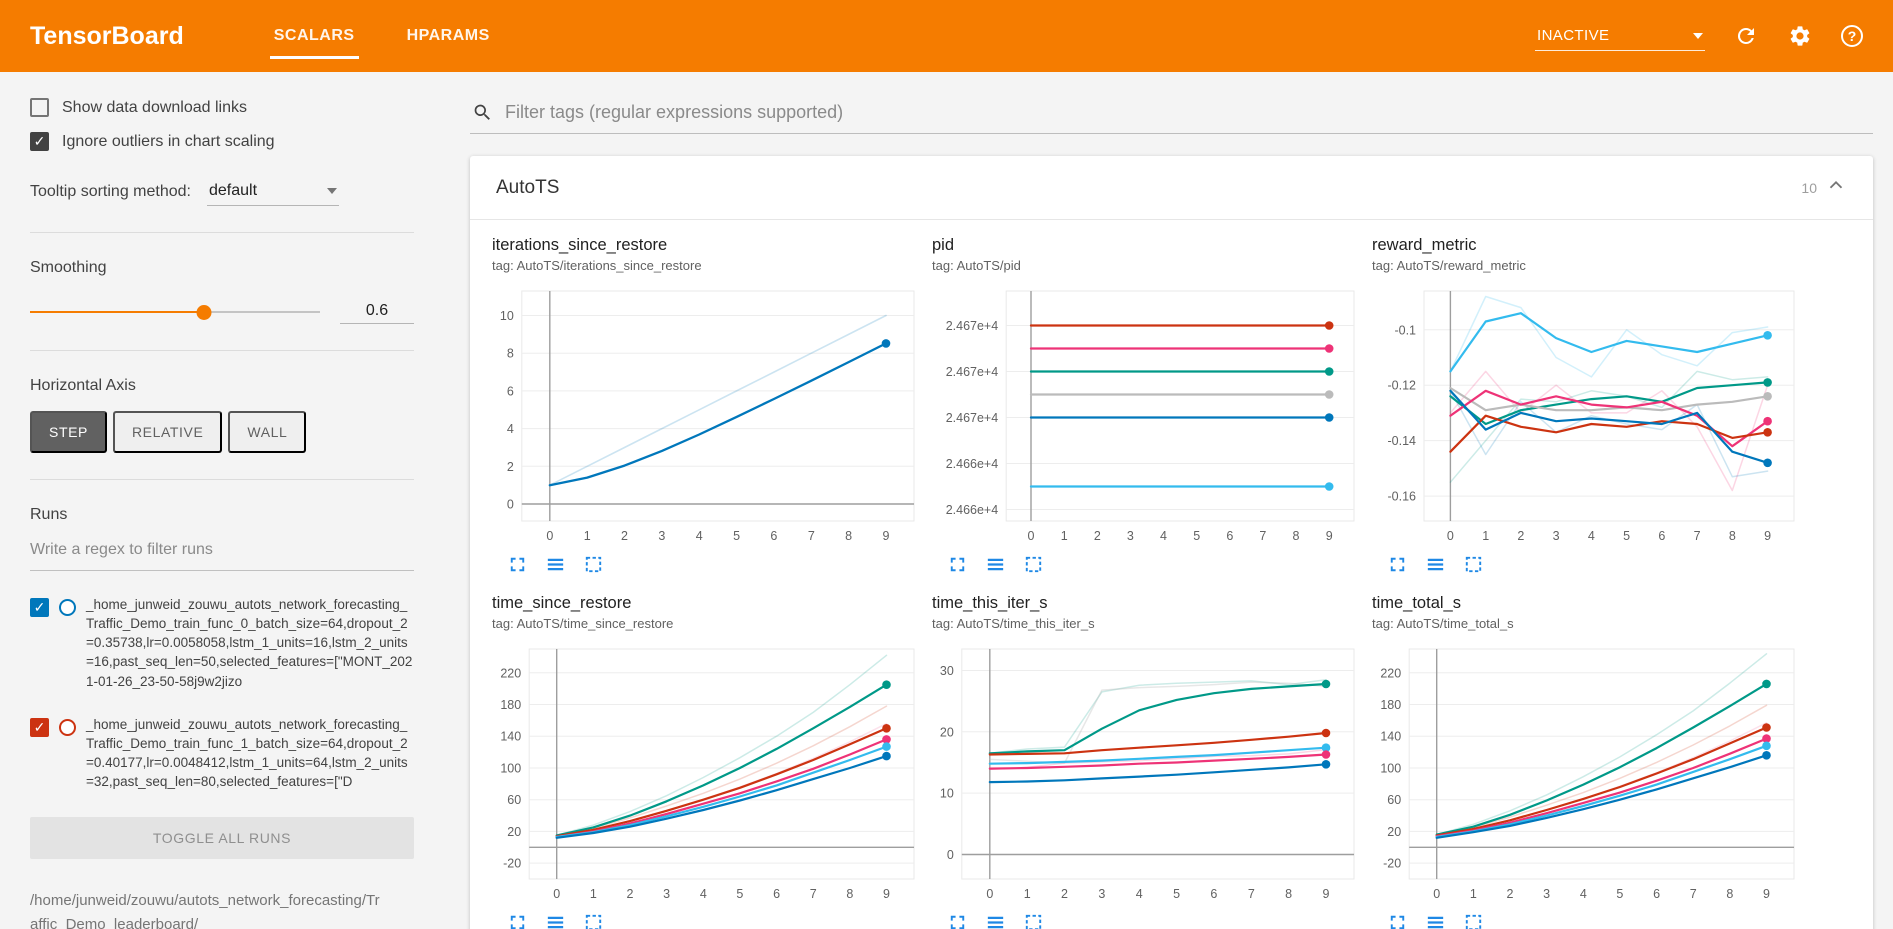 This screenshot has height=929, width=1893. I want to click on svg-text: 100, so click(1390, 769).